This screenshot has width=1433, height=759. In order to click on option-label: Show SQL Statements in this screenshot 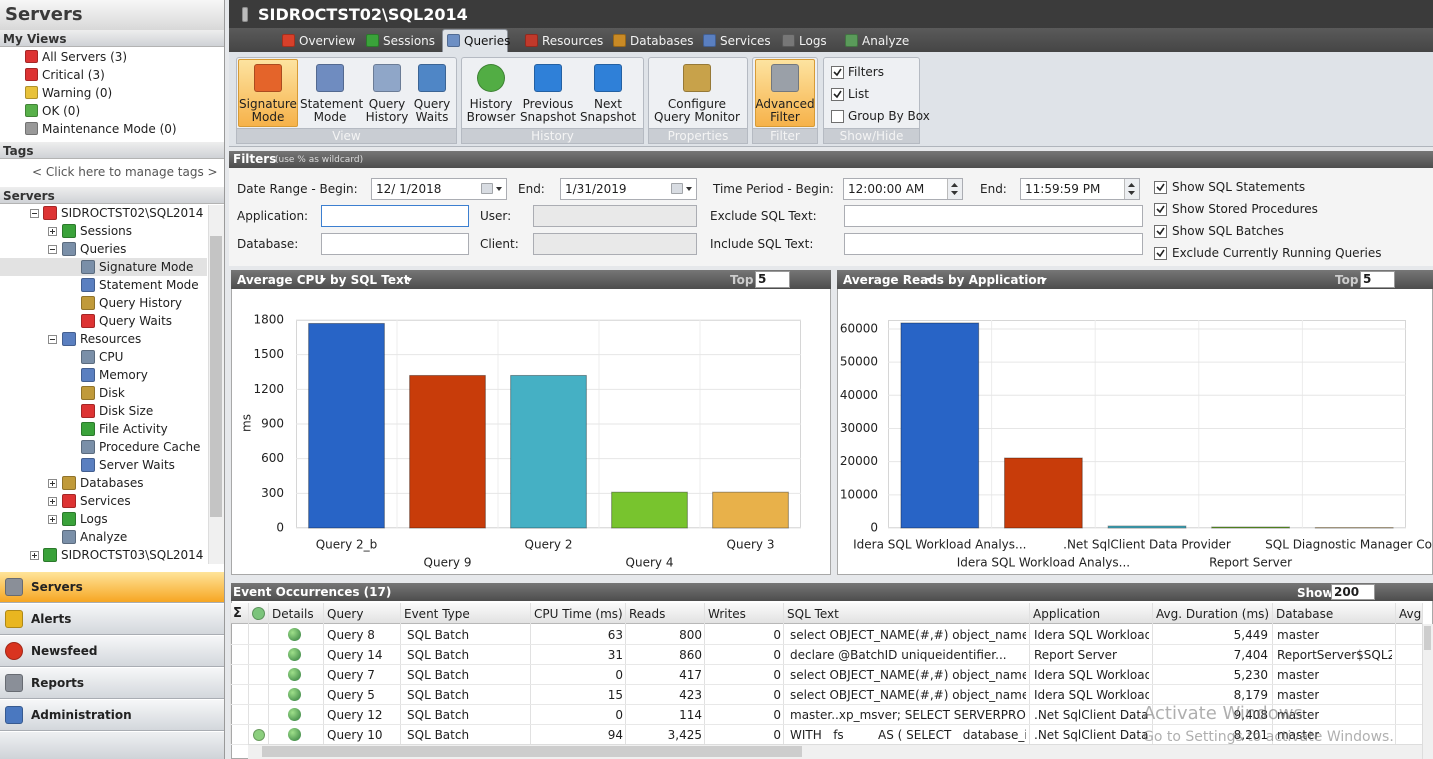, I will do `click(1239, 187)`.